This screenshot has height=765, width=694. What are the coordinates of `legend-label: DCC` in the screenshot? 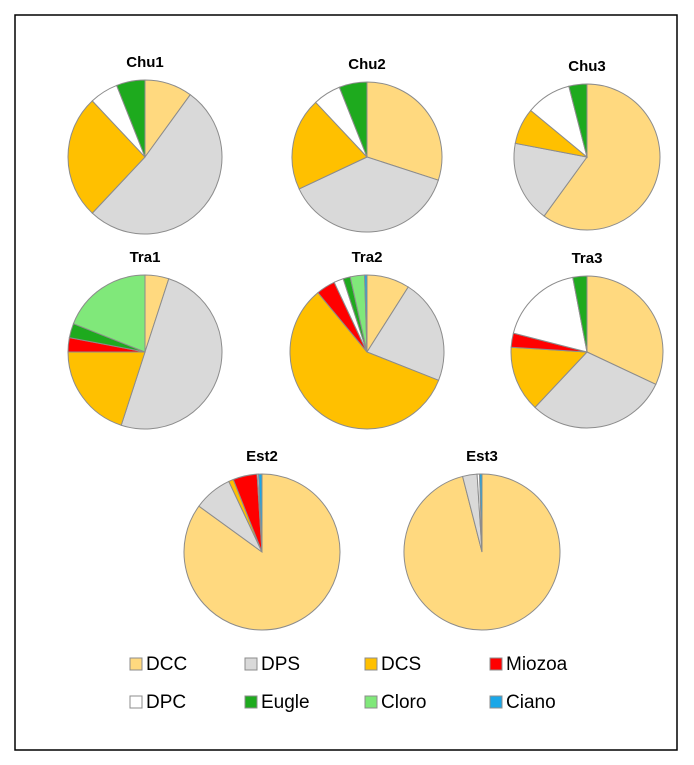 It's located at (166, 664).